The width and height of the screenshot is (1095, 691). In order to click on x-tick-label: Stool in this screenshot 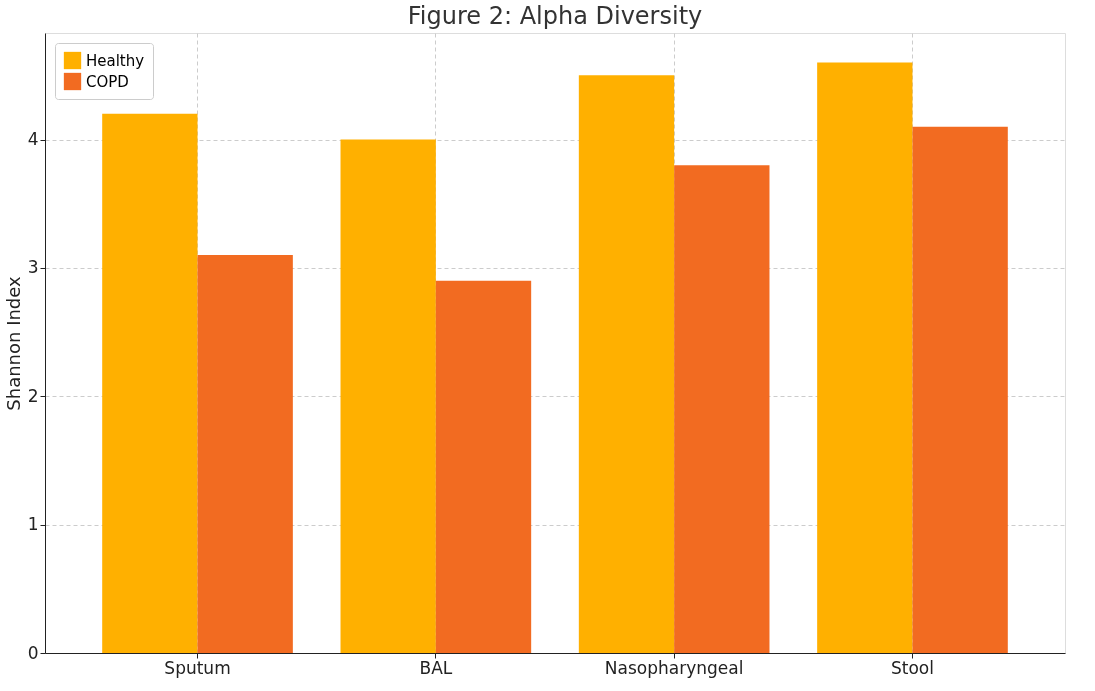, I will do `click(912, 667)`.